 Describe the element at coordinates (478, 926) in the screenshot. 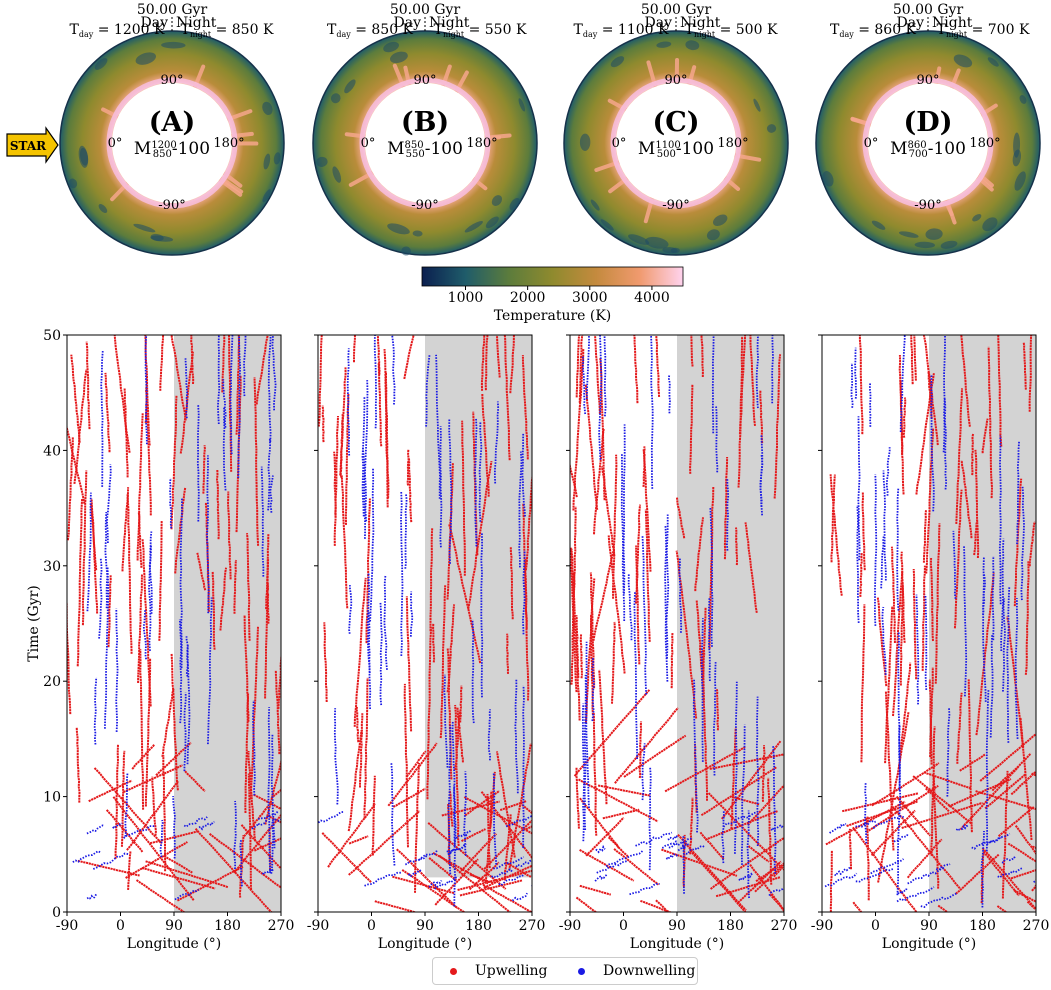

I see `x-tick-label: 180` at that location.